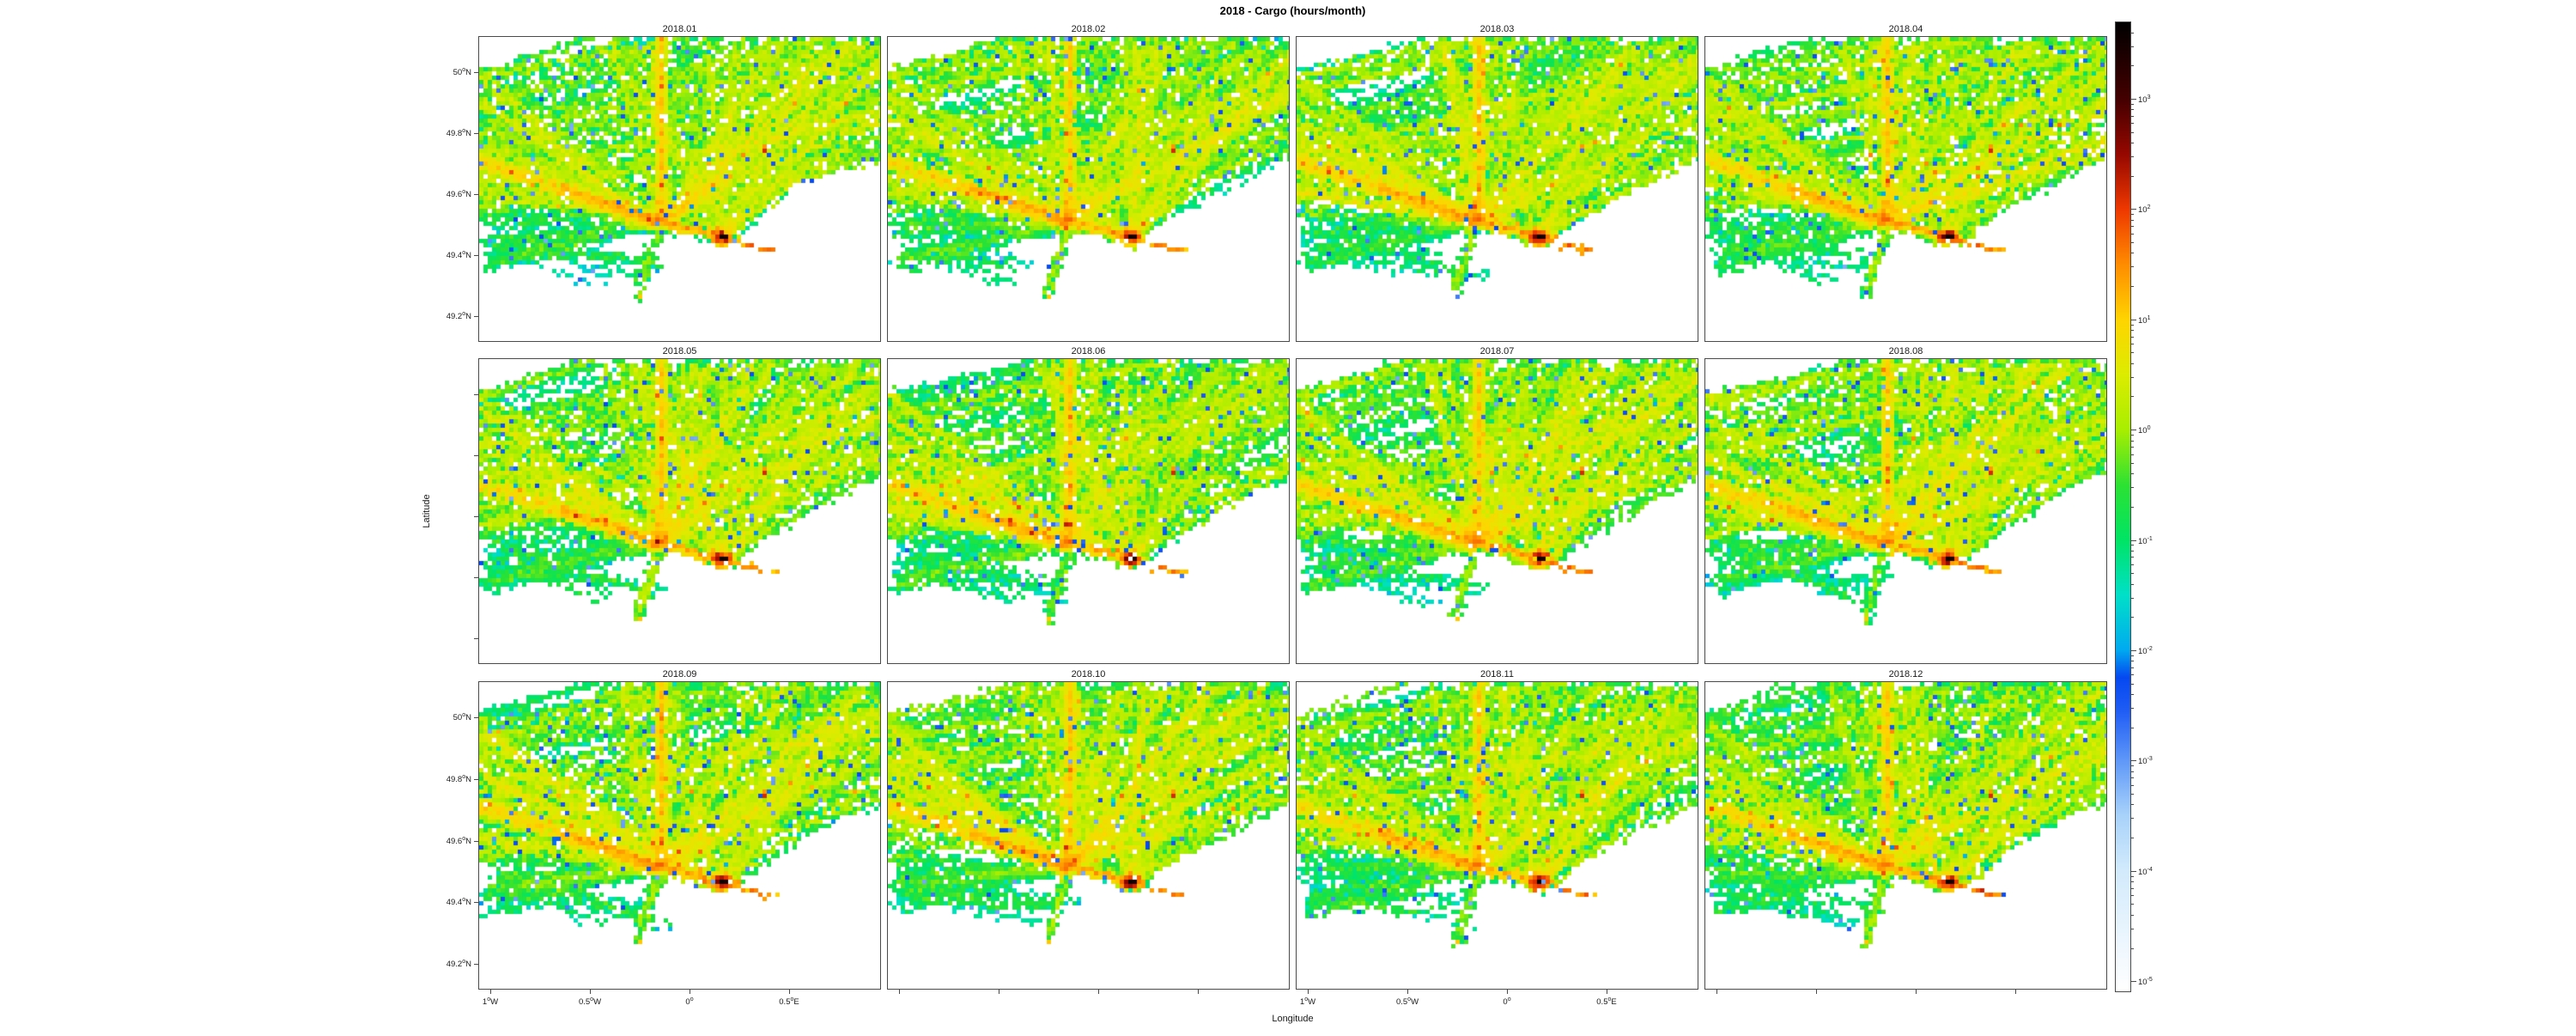  Describe the element at coordinates (2144, 210) in the screenshot. I see `colorbar-tick-label: 10²` at that location.